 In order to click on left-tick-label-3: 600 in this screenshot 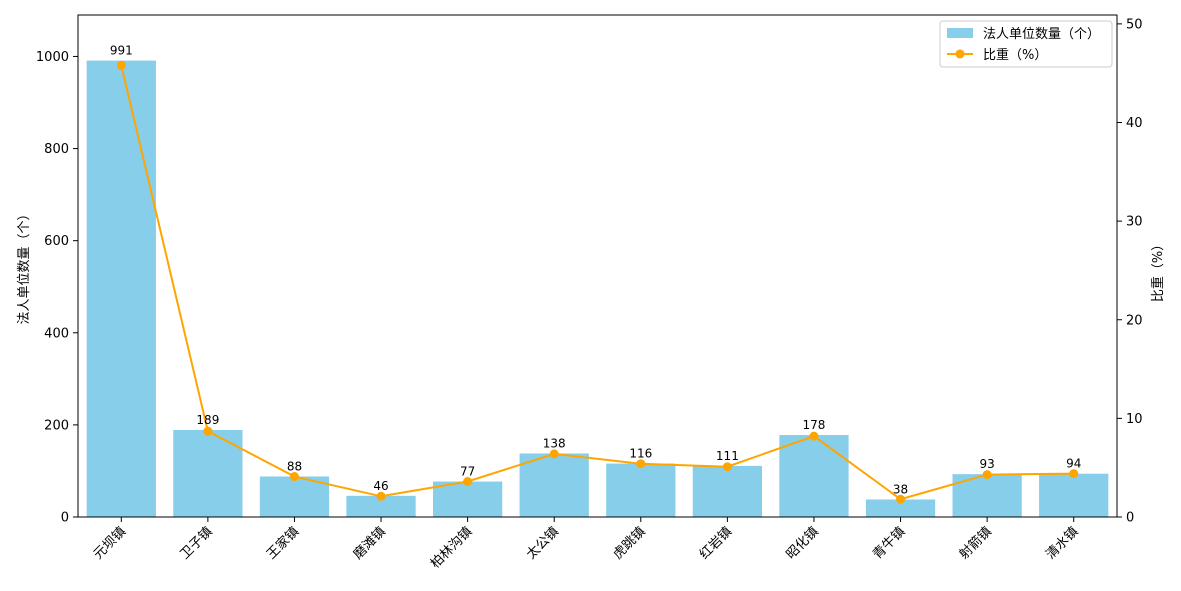, I will do `click(56, 241)`.